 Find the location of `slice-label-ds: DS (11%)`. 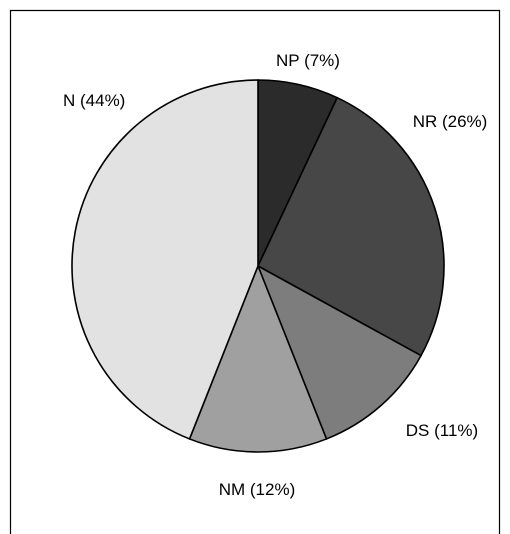

slice-label-ds: DS (11%) is located at coordinates (442, 430).